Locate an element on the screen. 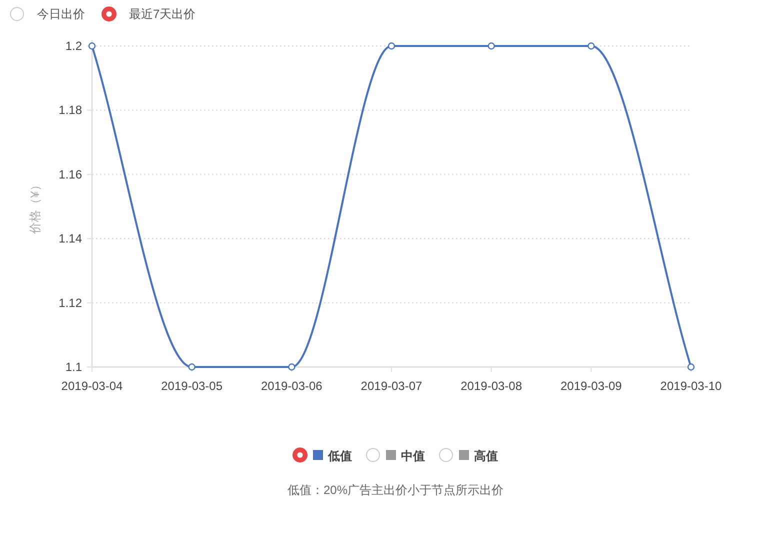 This screenshot has height=533, width=759. x-tick-label: 2019-03-06 is located at coordinates (291, 386).